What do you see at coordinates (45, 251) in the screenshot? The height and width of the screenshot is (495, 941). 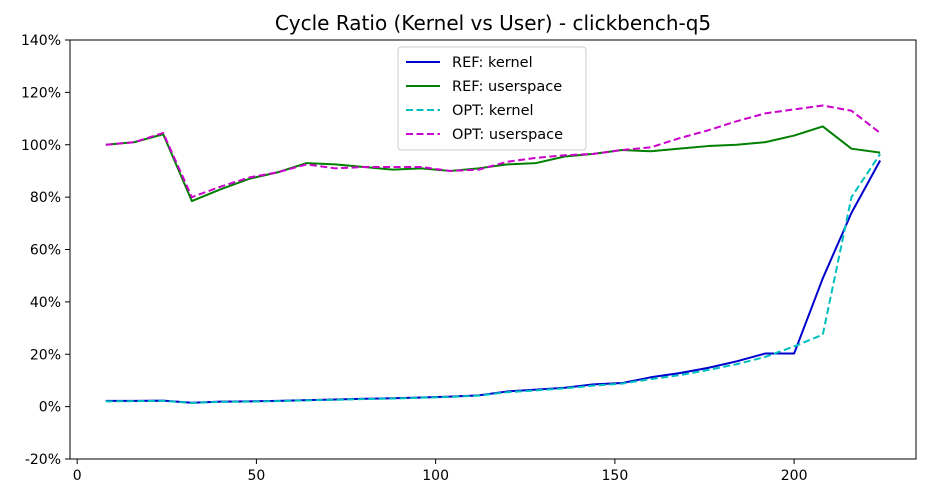 I see `y-tick-label: 60%` at bounding box center [45, 251].